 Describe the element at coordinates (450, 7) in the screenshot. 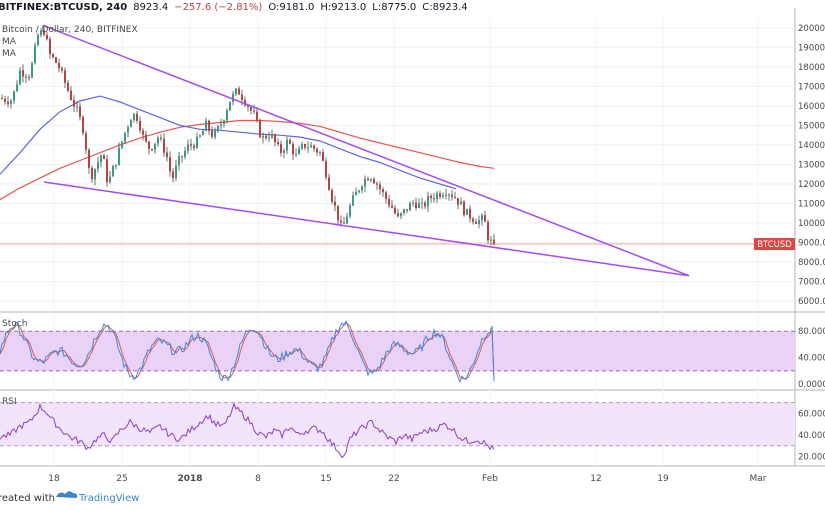

I see `close-value: 8923.4` at that location.